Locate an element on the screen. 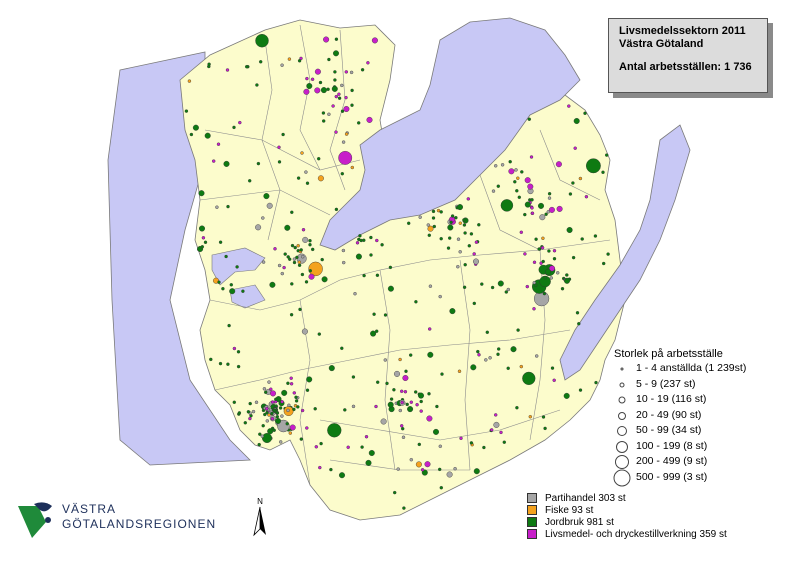 The image size is (794, 562). category-swatch is located at coordinates (532, 498).